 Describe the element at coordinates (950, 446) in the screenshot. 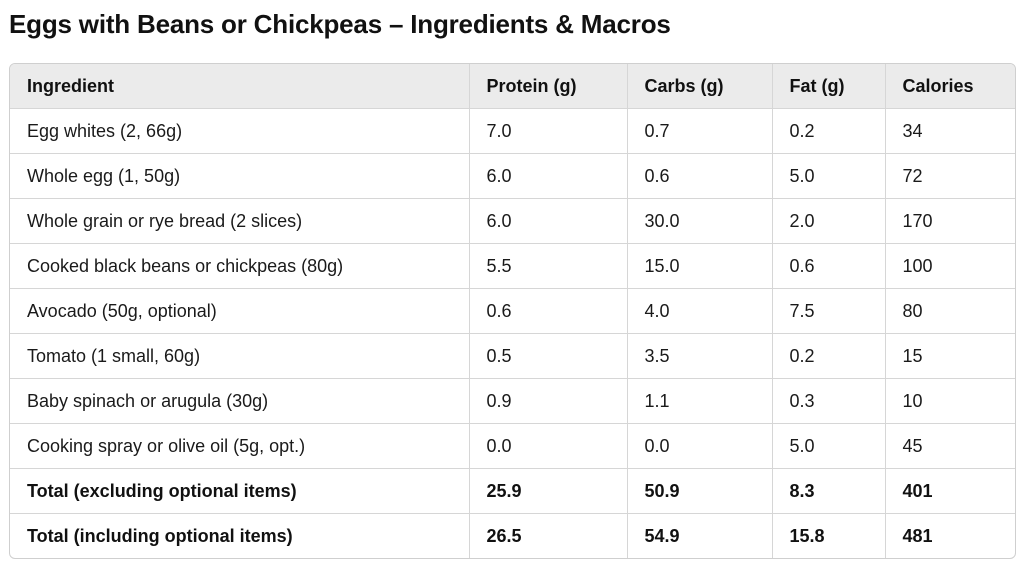

I see `cell-calories: 45` at that location.